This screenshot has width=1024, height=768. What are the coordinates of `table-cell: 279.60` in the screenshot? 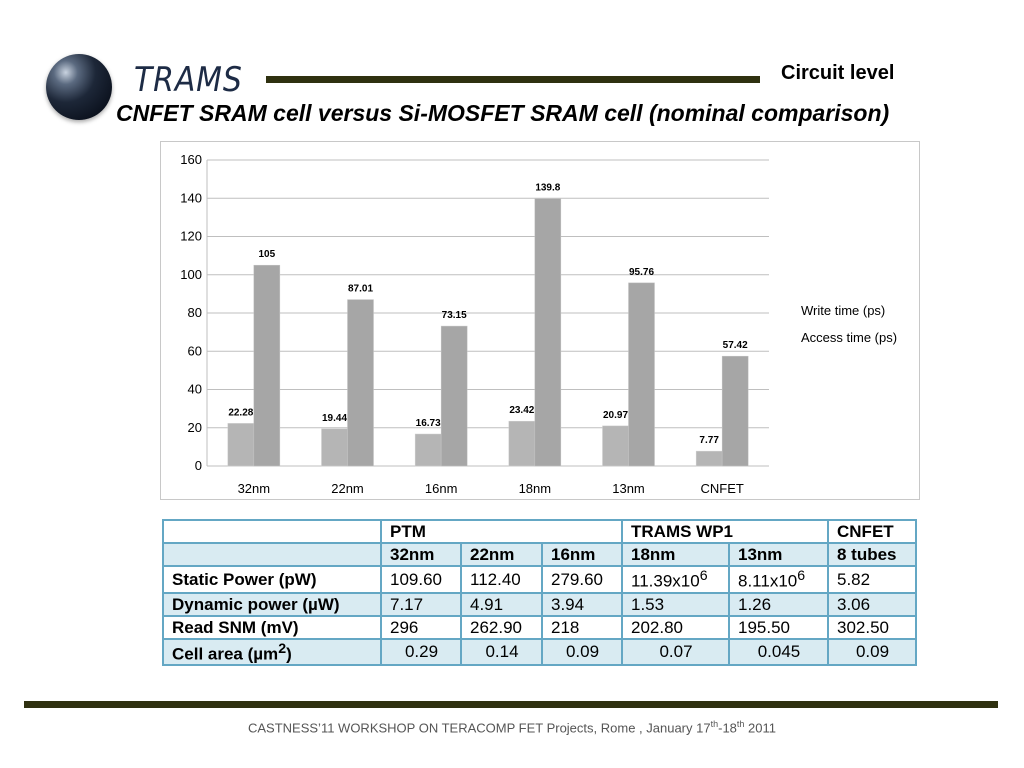 It's located at (582, 579).